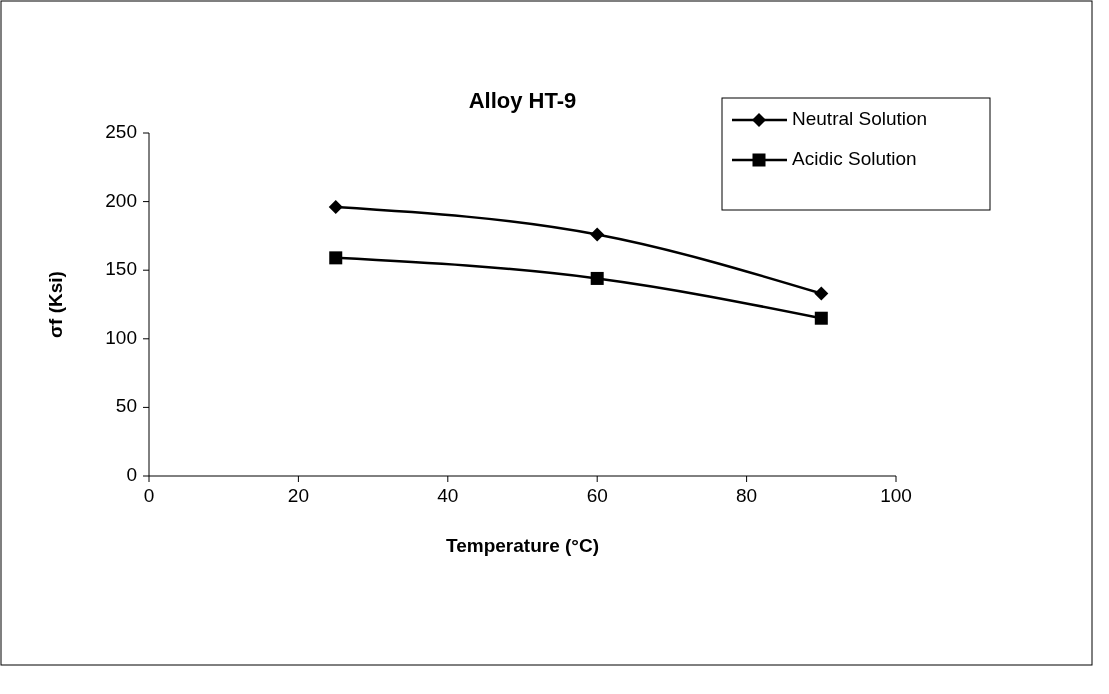  What do you see at coordinates (121, 269) in the screenshot?
I see `y-tick-label: 150` at bounding box center [121, 269].